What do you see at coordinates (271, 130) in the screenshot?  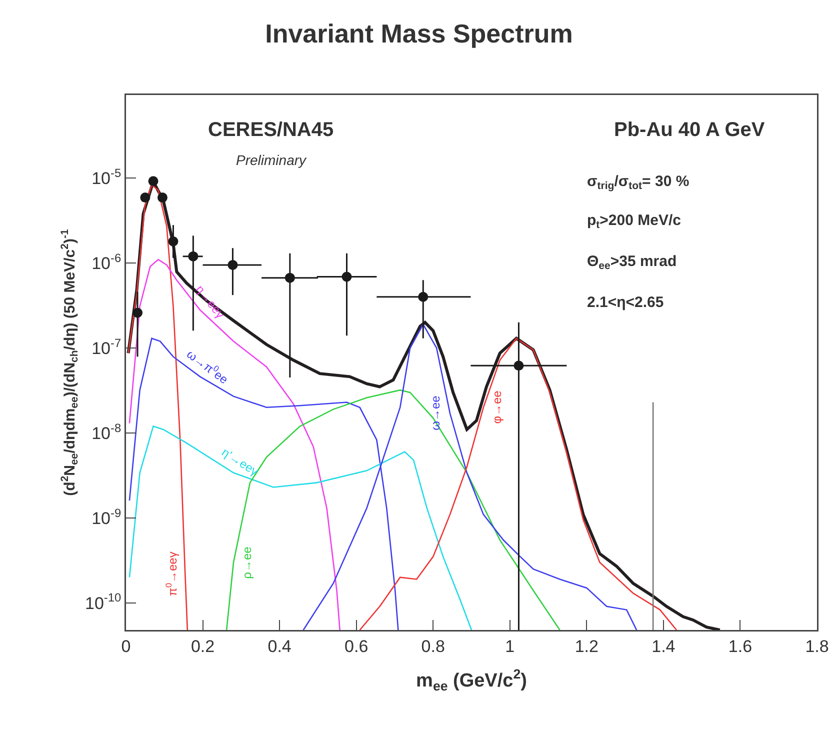 I see `annotation: CERES/NA45` at bounding box center [271, 130].